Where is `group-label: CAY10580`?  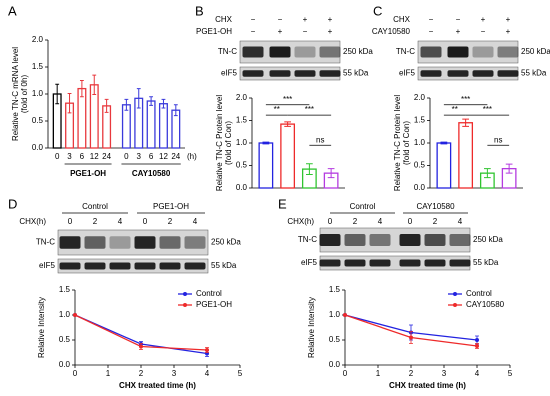 group-label: CAY10580 is located at coordinates (151, 173).